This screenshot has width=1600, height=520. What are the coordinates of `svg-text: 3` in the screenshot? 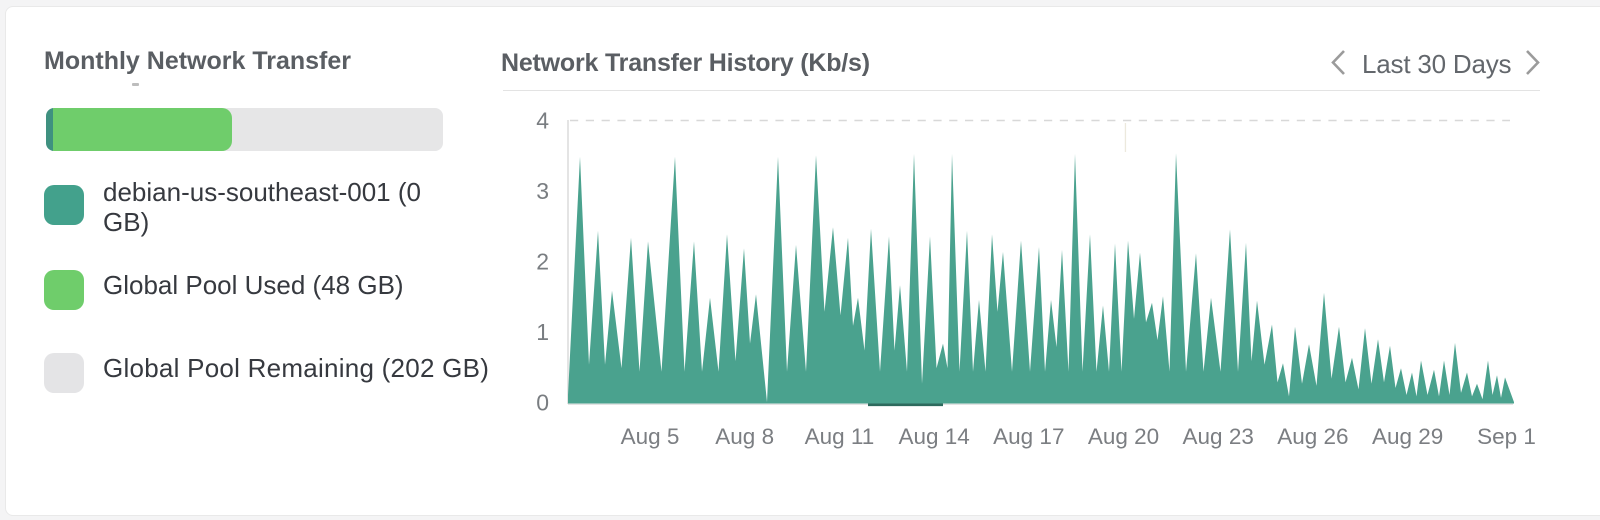 It's located at (542, 191).